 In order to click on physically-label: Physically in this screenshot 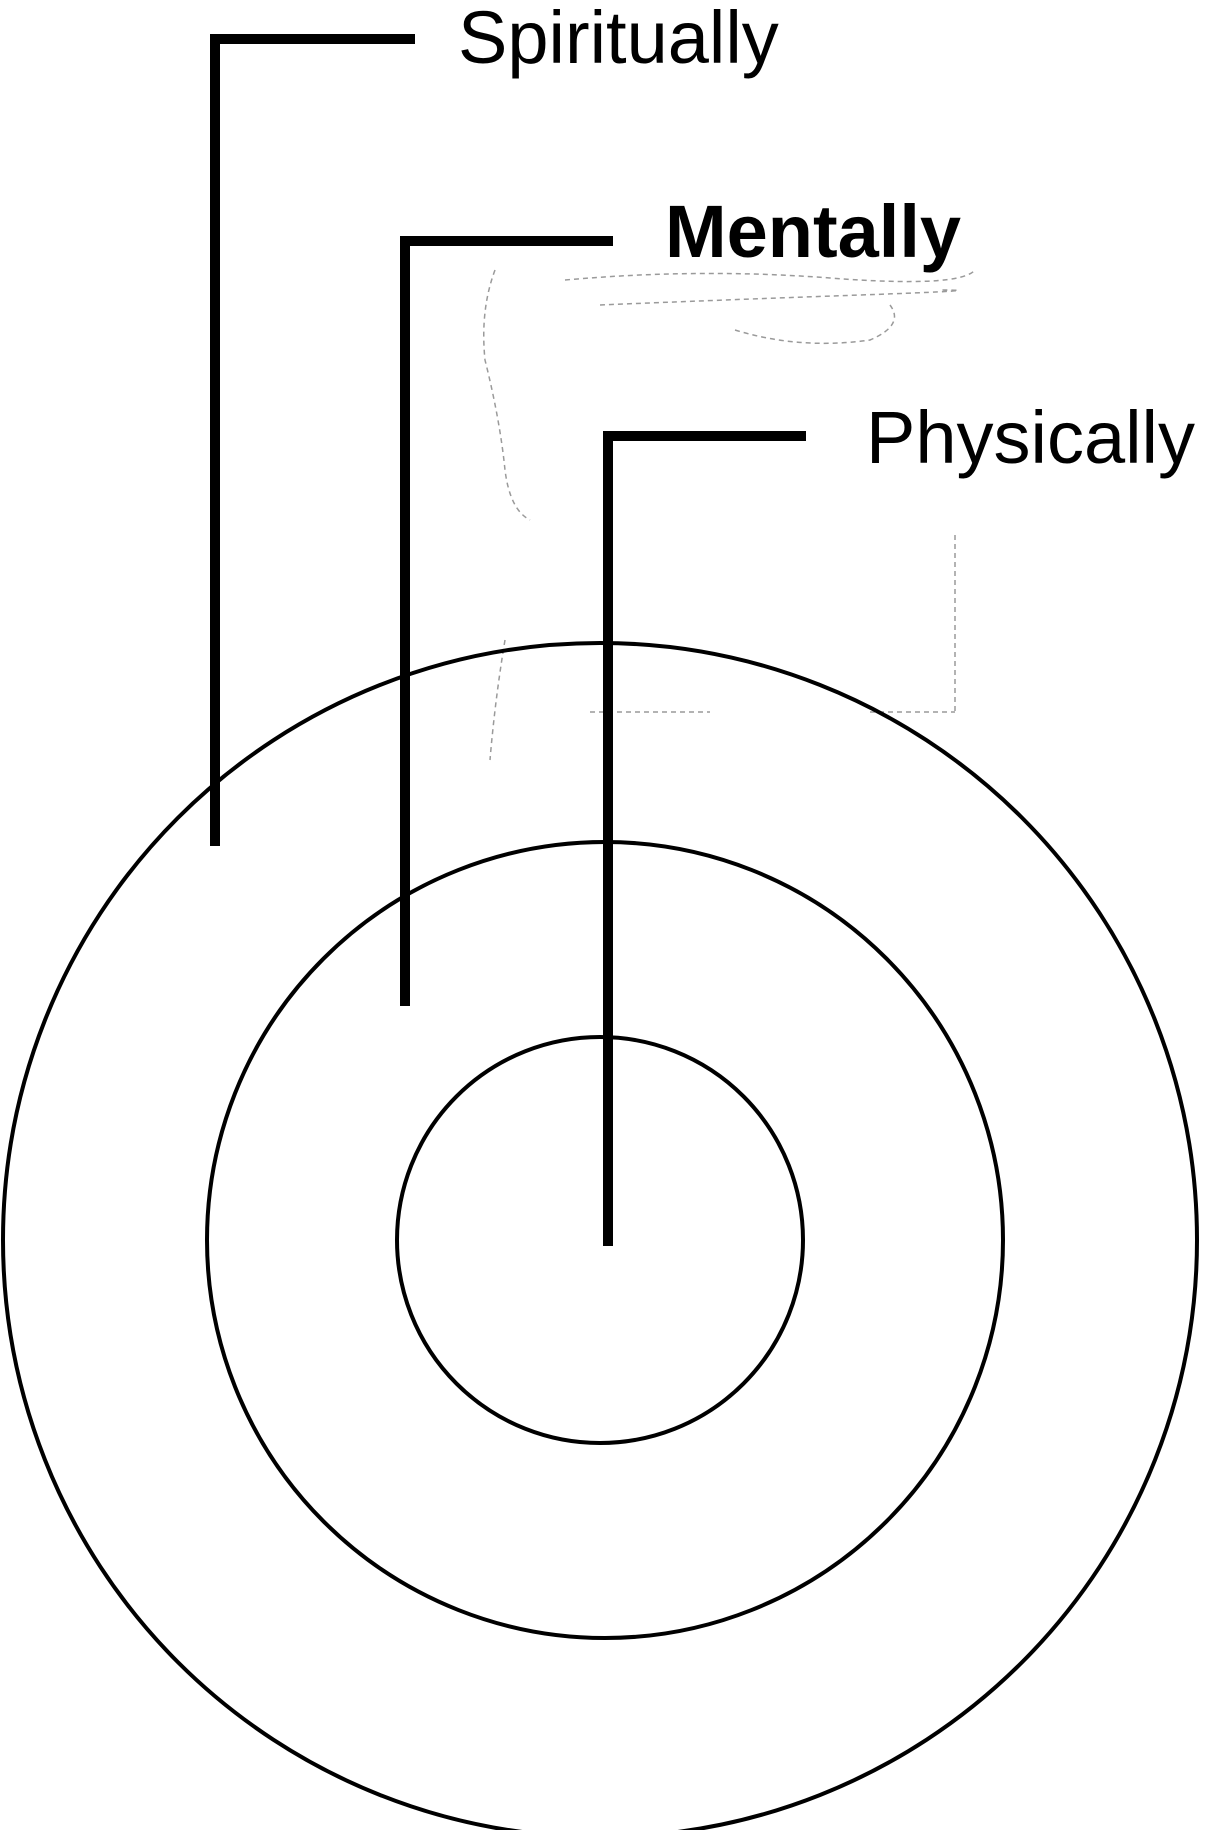, I will do `click(1030, 437)`.